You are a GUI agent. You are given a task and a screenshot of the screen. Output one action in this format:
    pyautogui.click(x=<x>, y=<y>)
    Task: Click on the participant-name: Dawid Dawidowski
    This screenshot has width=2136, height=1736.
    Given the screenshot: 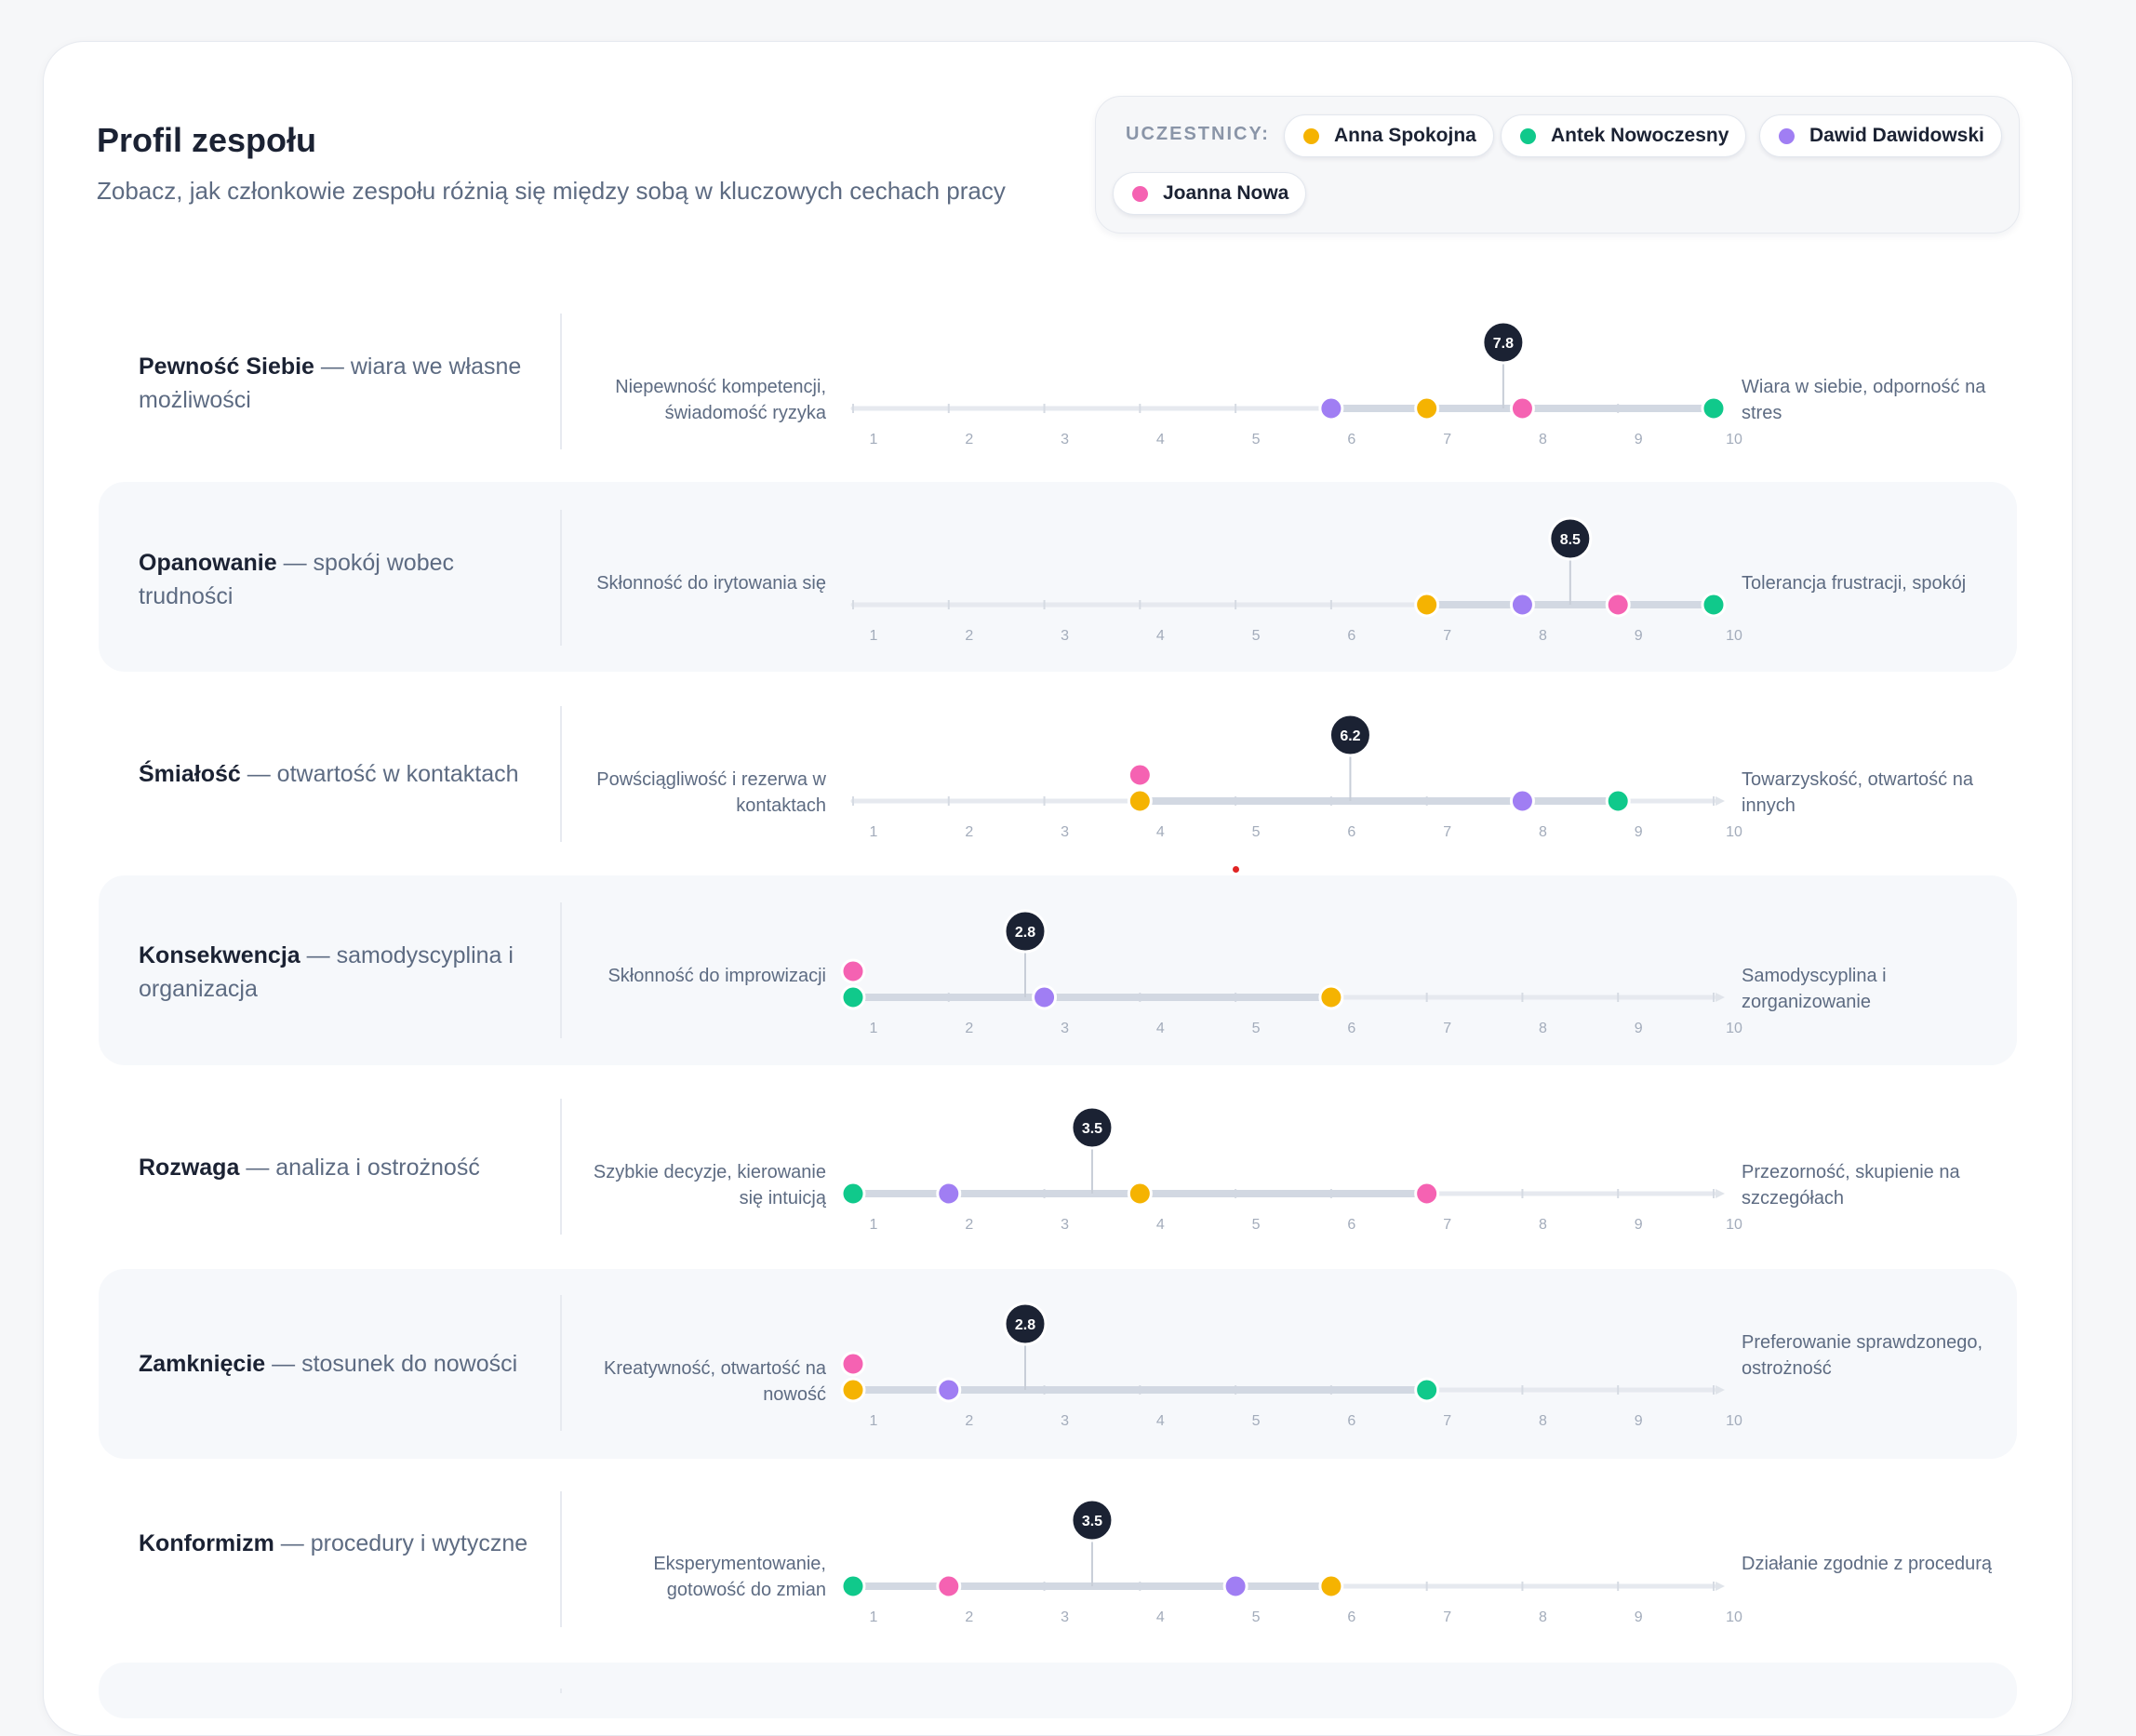 What is the action you would take?
    pyautogui.click(x=1896, y=136)
    